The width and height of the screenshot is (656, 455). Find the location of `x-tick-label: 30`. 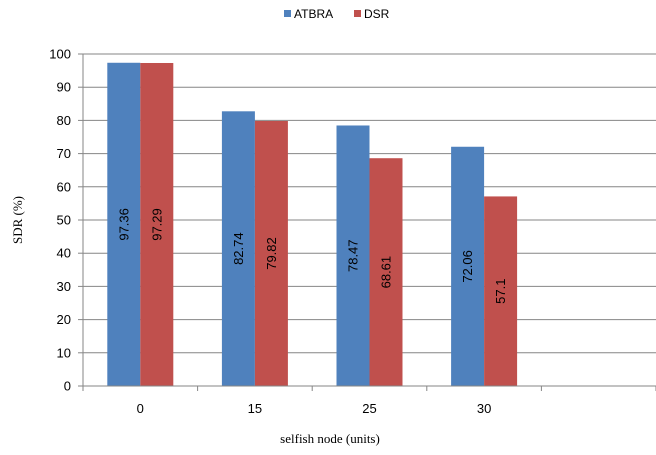

x-tick-label: 30 is located at coordinates (484, 408).